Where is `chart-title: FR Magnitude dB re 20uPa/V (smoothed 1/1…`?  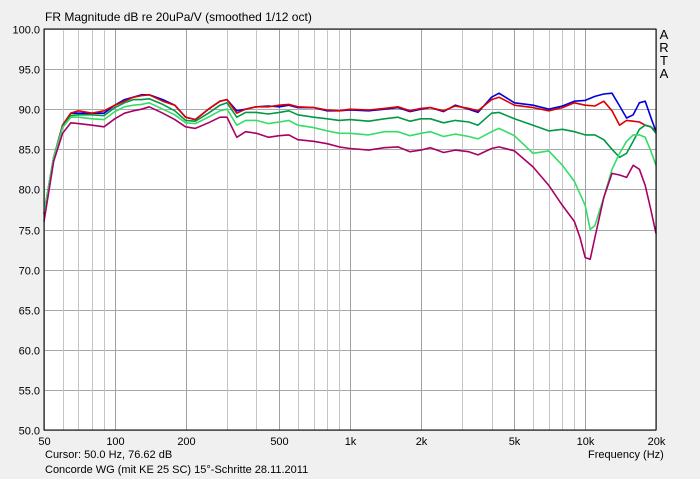 chart-title: FR Magnitude dB re 20uPa/V (smoothed 1/1… is located at coordinates (178, 17).